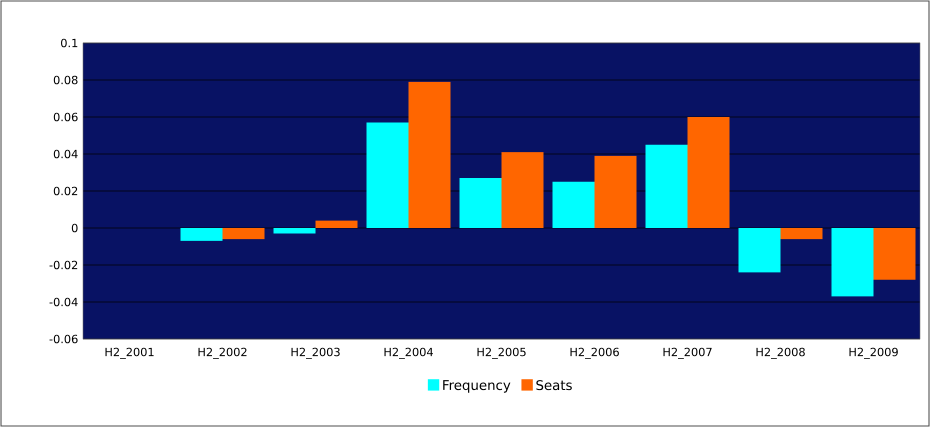 This screenshot has width=930, height=427. Describe the element at coordinates (687, 353) in the screenshot. I see `x-tick-label: H2_2007` at that location.